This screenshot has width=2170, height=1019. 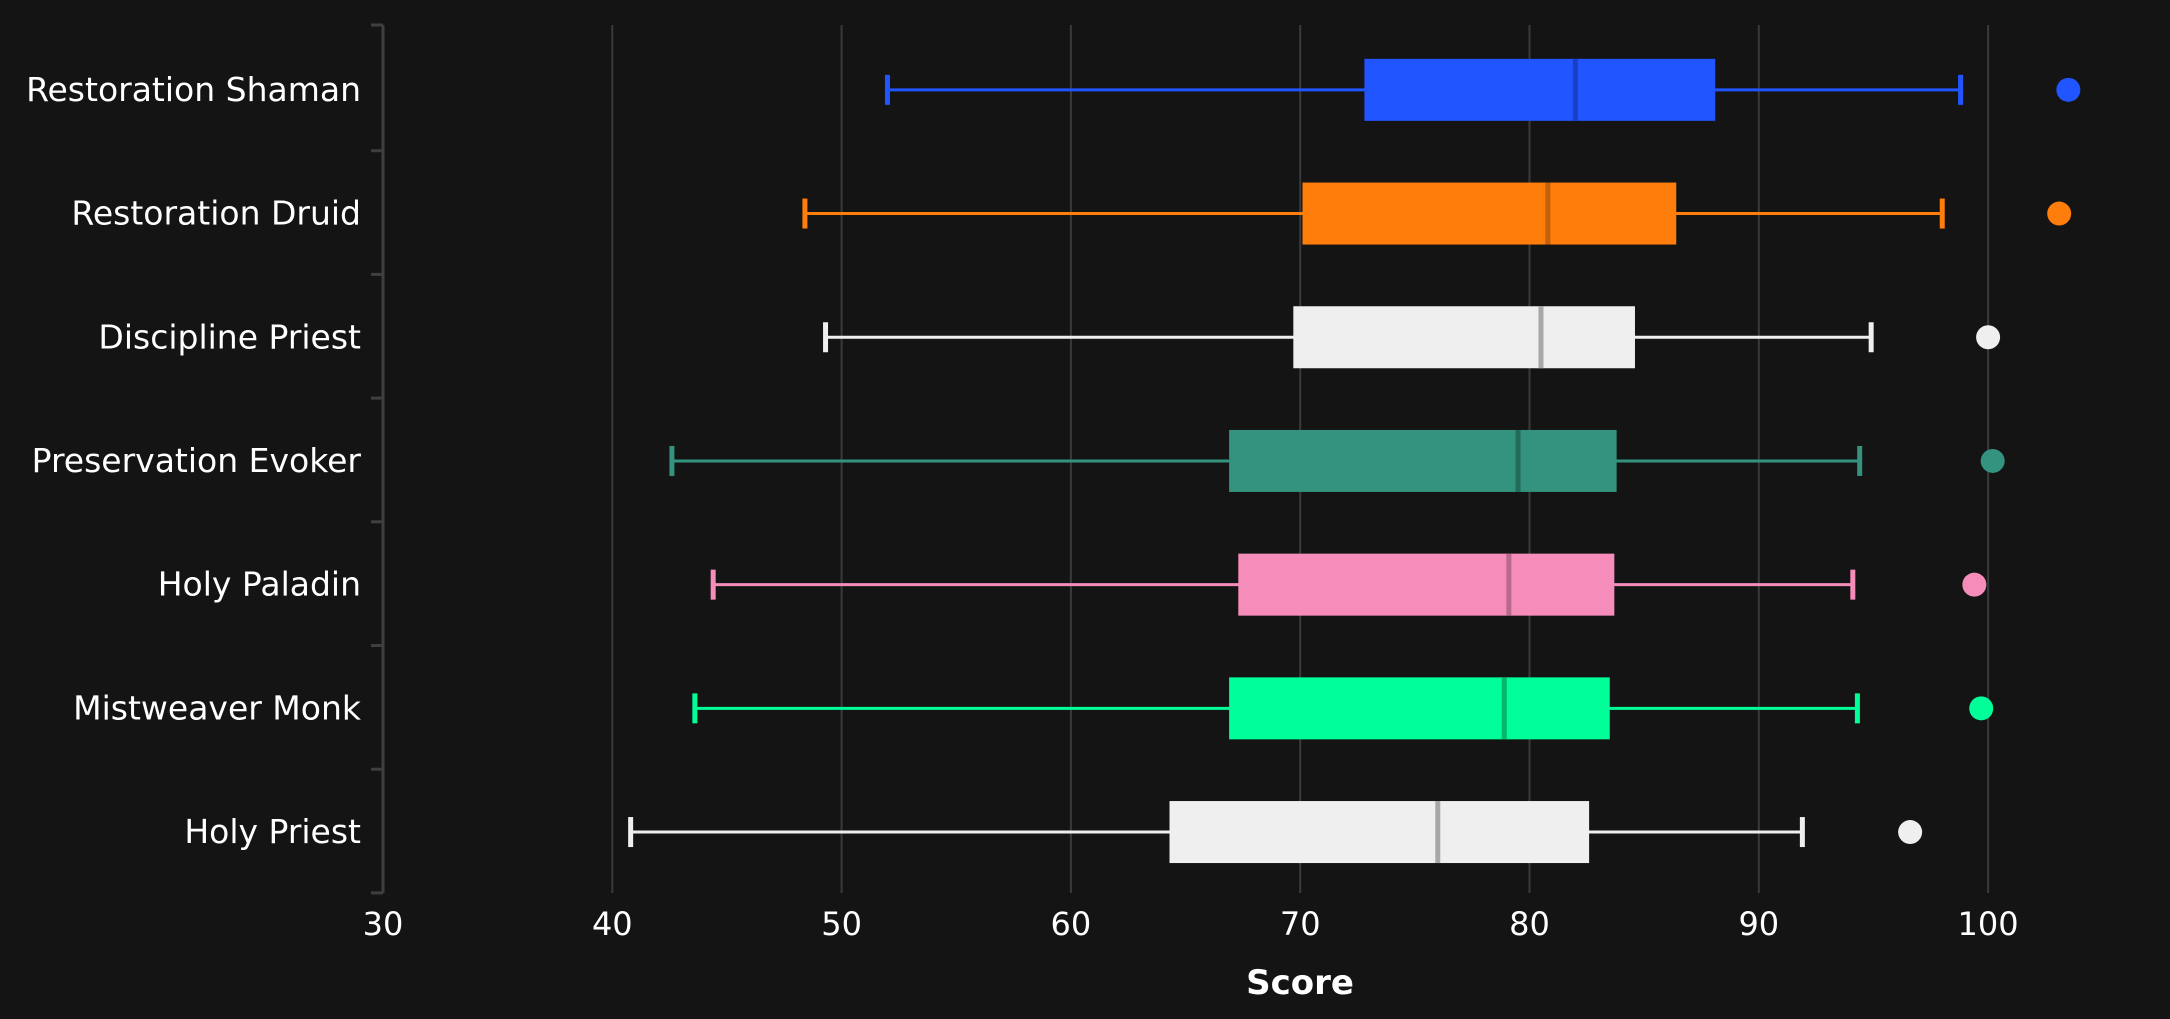 I want to click on x-tick-label-100: 100, so click(x=1988, y=924).